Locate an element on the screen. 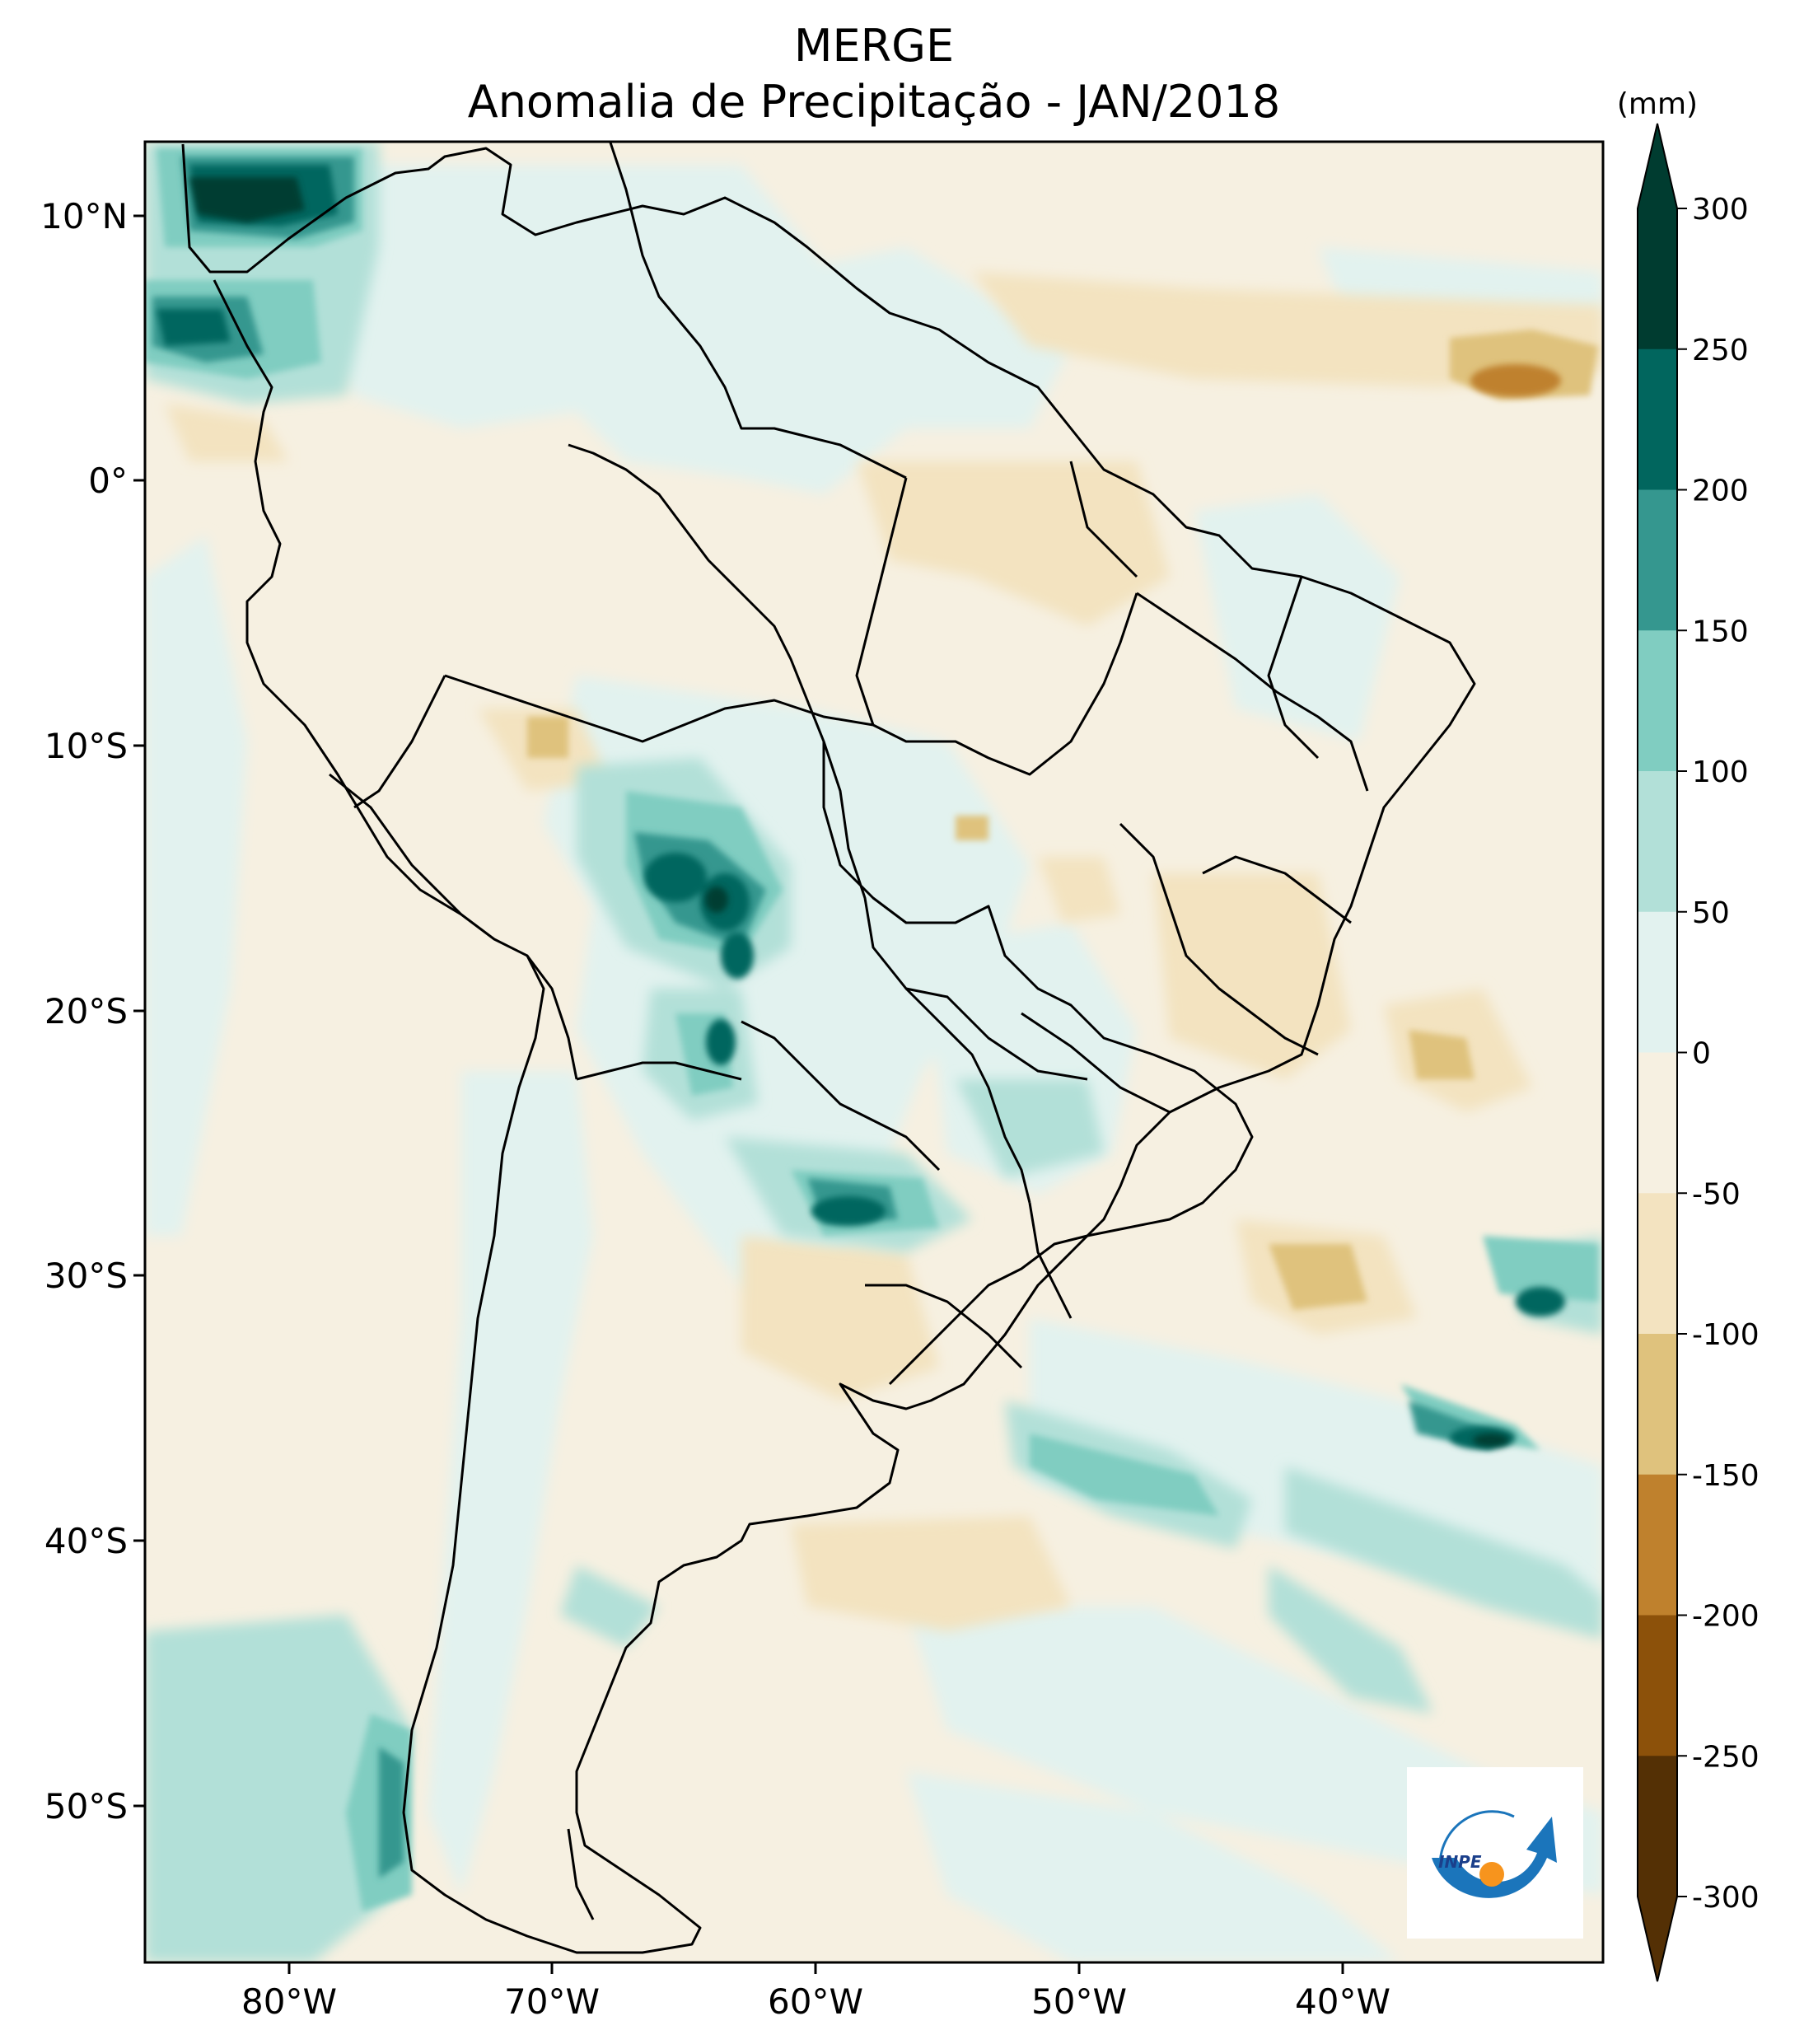  inpe-logo: INPE is located at coordinates (1495, 1853).